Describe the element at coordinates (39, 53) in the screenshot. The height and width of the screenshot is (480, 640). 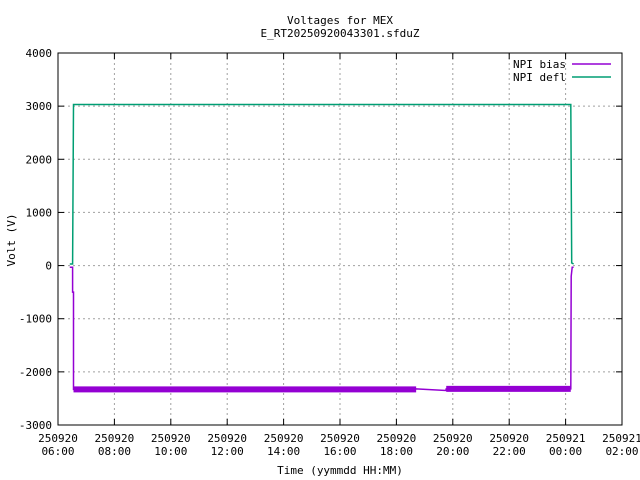
I see `y-tick-label: 4000` at that location.